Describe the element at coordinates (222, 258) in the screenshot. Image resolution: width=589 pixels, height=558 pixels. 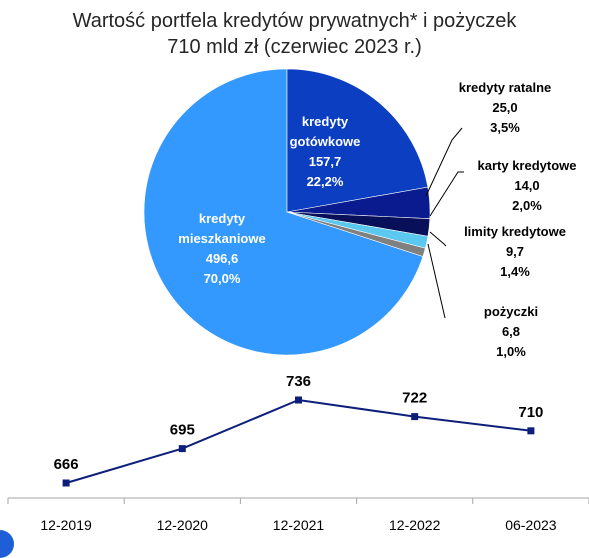
I see `pie-label-mieszkaniowe-line-2: 496,6` at that location.